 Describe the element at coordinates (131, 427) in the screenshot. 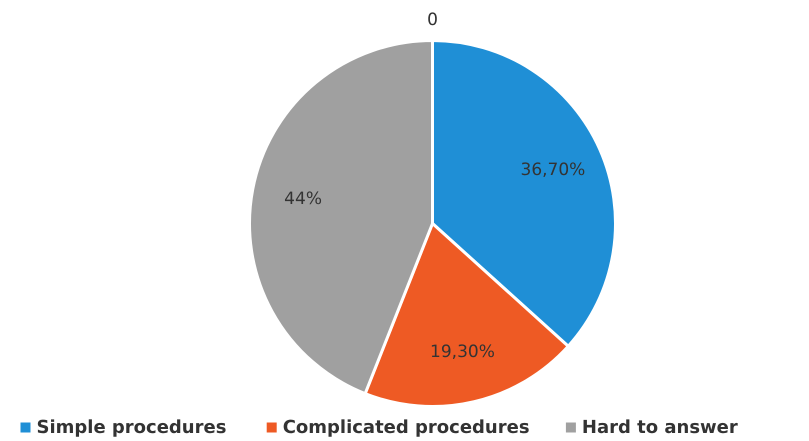

I see `legend-label: Simple procedures` at that location.